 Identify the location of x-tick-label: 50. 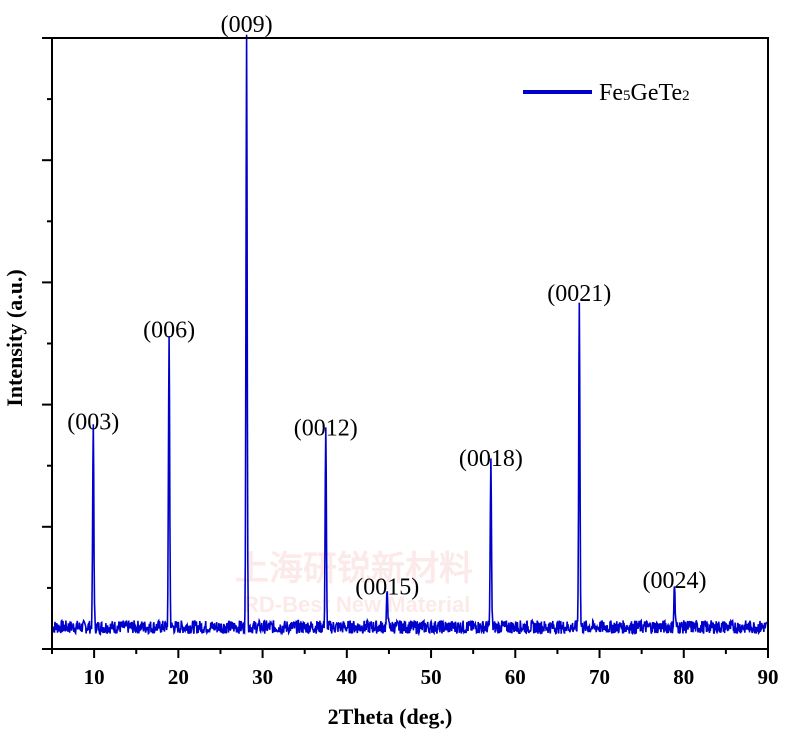
(431, 677).